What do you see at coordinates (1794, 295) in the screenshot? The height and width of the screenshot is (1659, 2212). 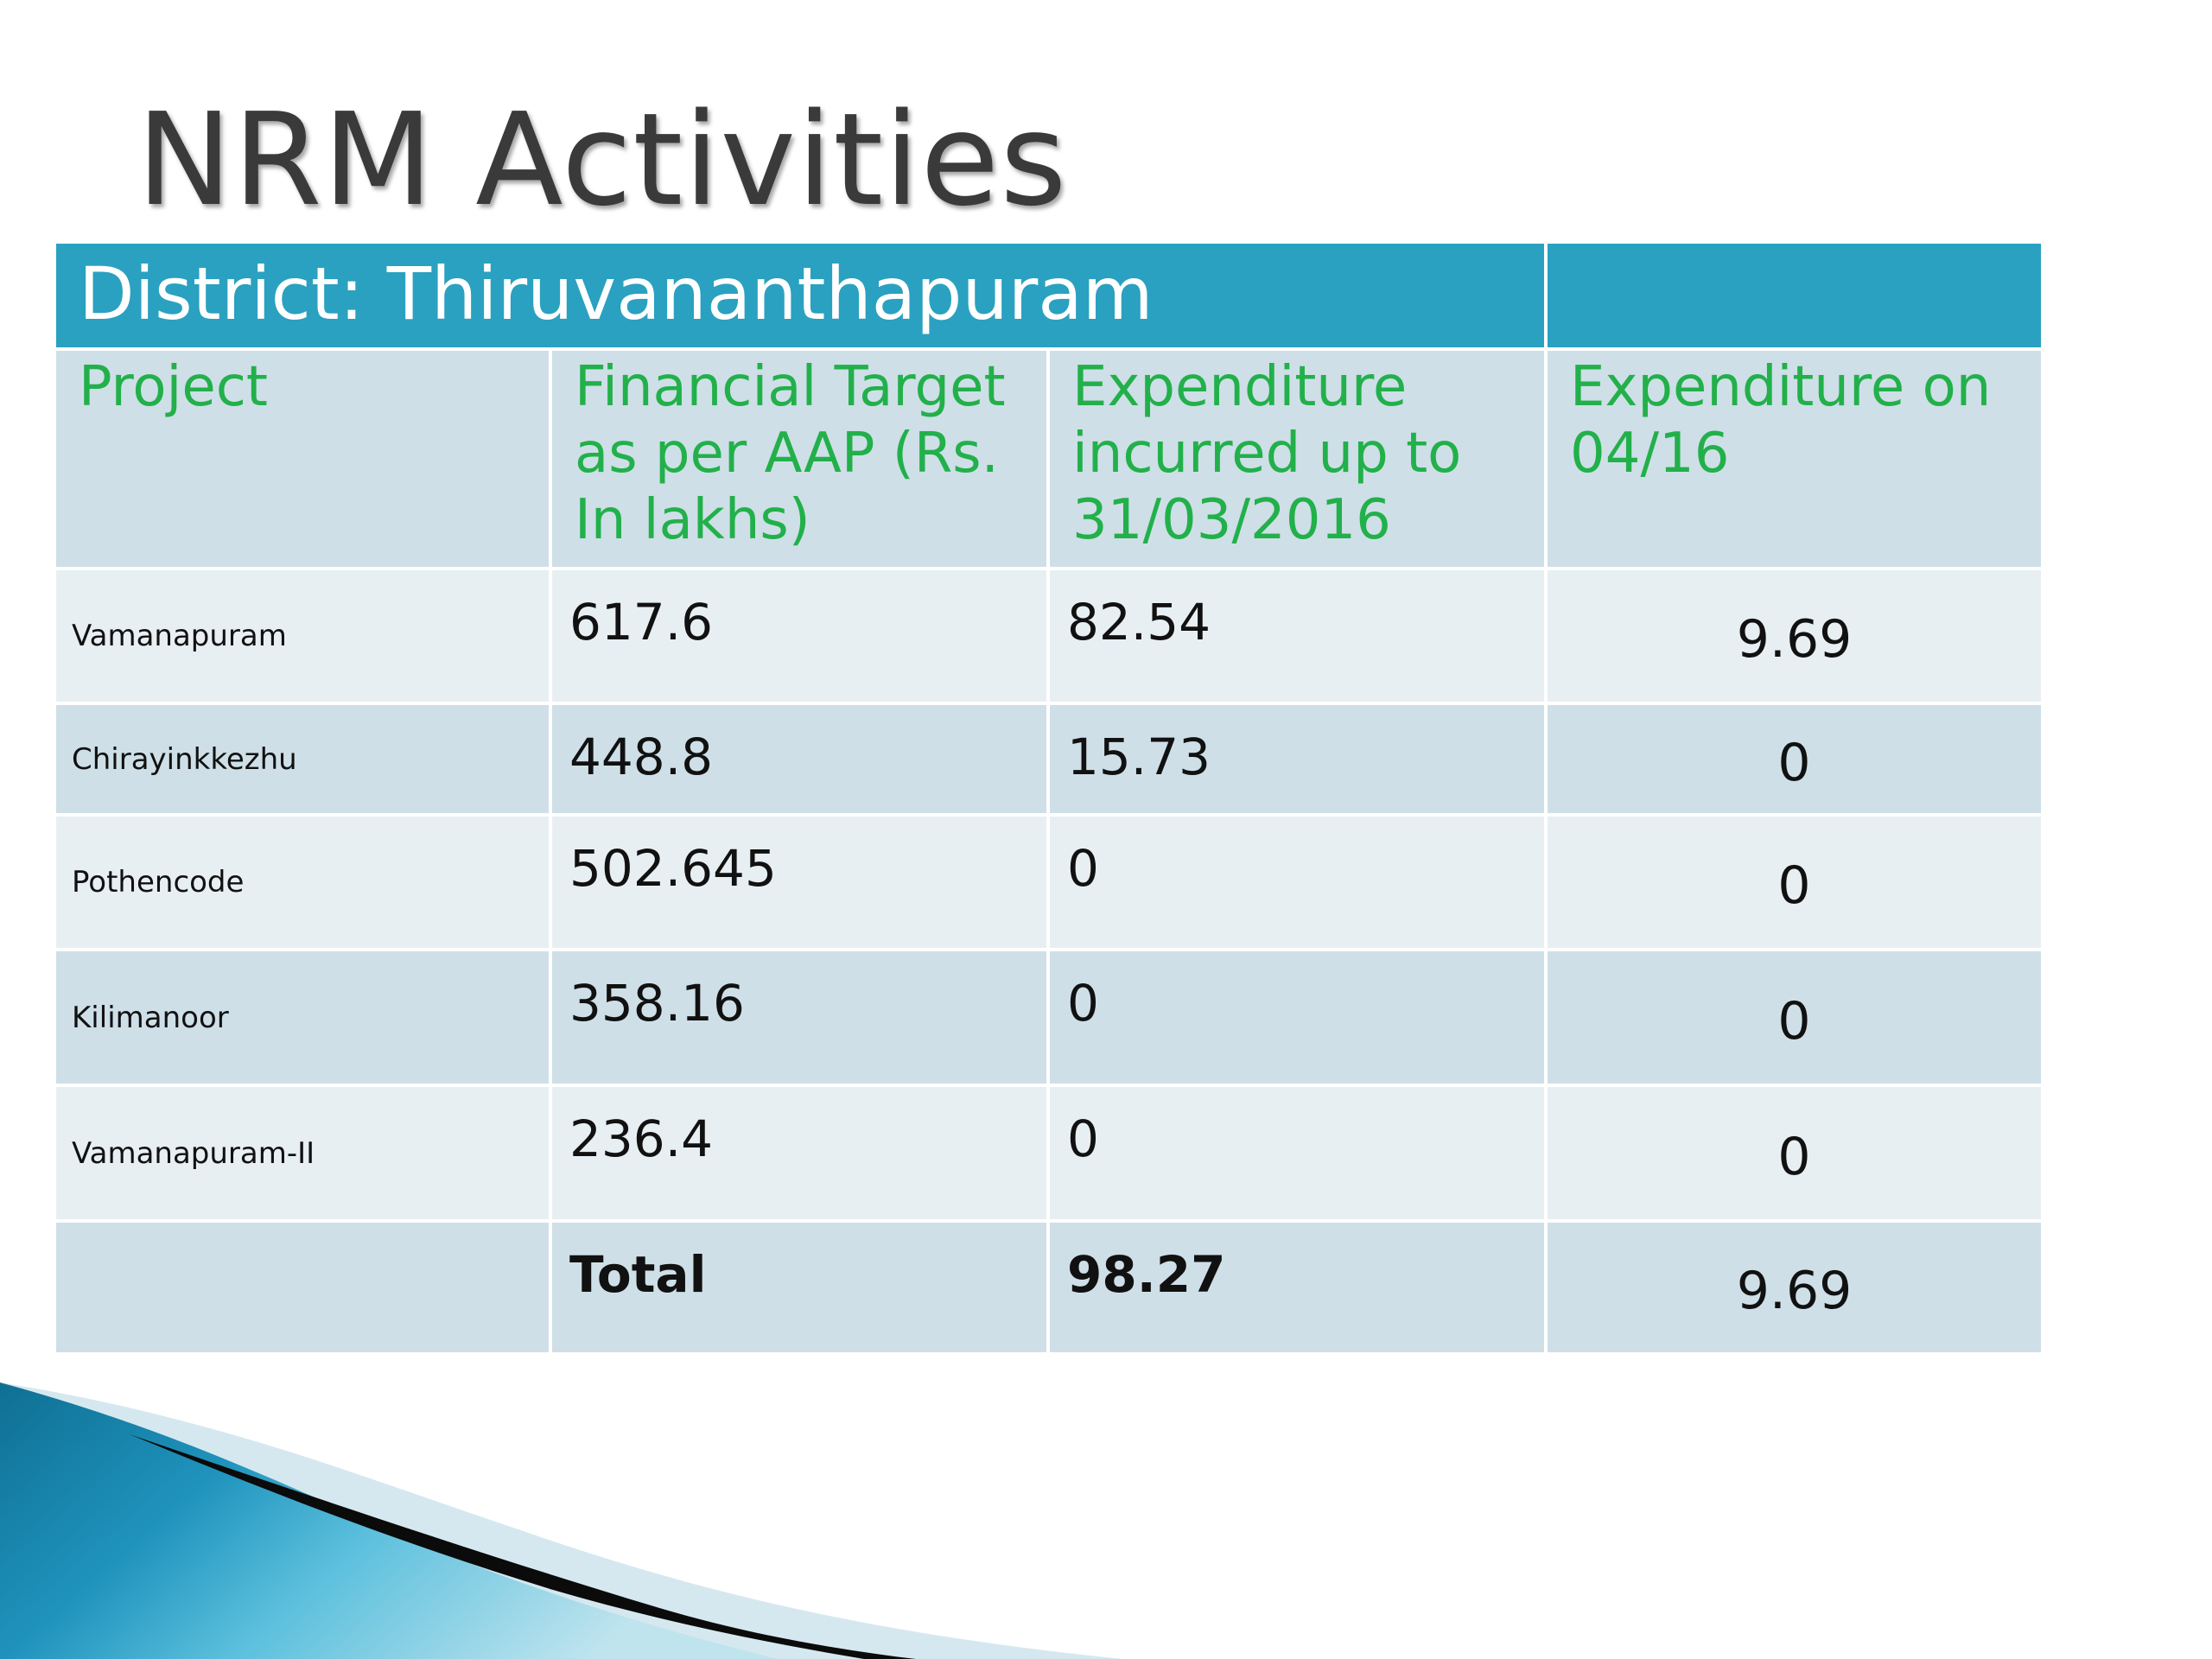 I see `district-band-blank` at bounding box center [1794, 295].